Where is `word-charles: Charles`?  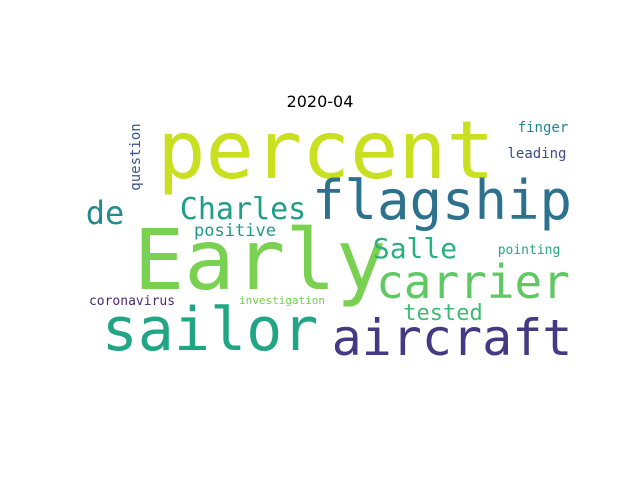
word-charles: Charles is located at coordinates (243, 209).